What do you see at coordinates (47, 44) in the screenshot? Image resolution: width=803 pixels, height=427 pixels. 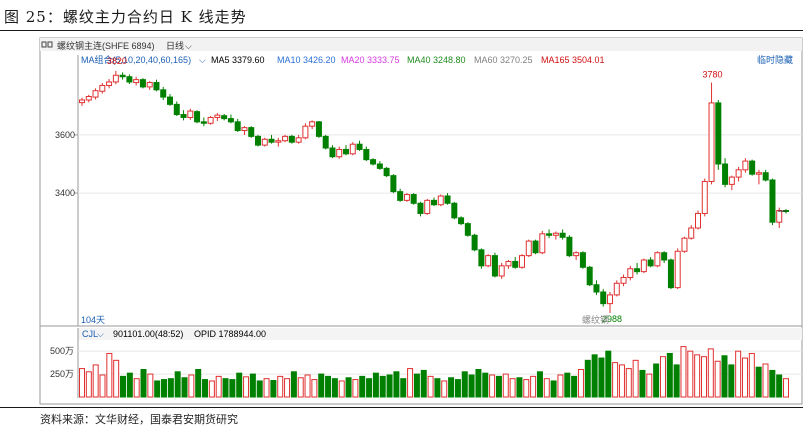 I see `window-icon` at bounding box center [47, 44].